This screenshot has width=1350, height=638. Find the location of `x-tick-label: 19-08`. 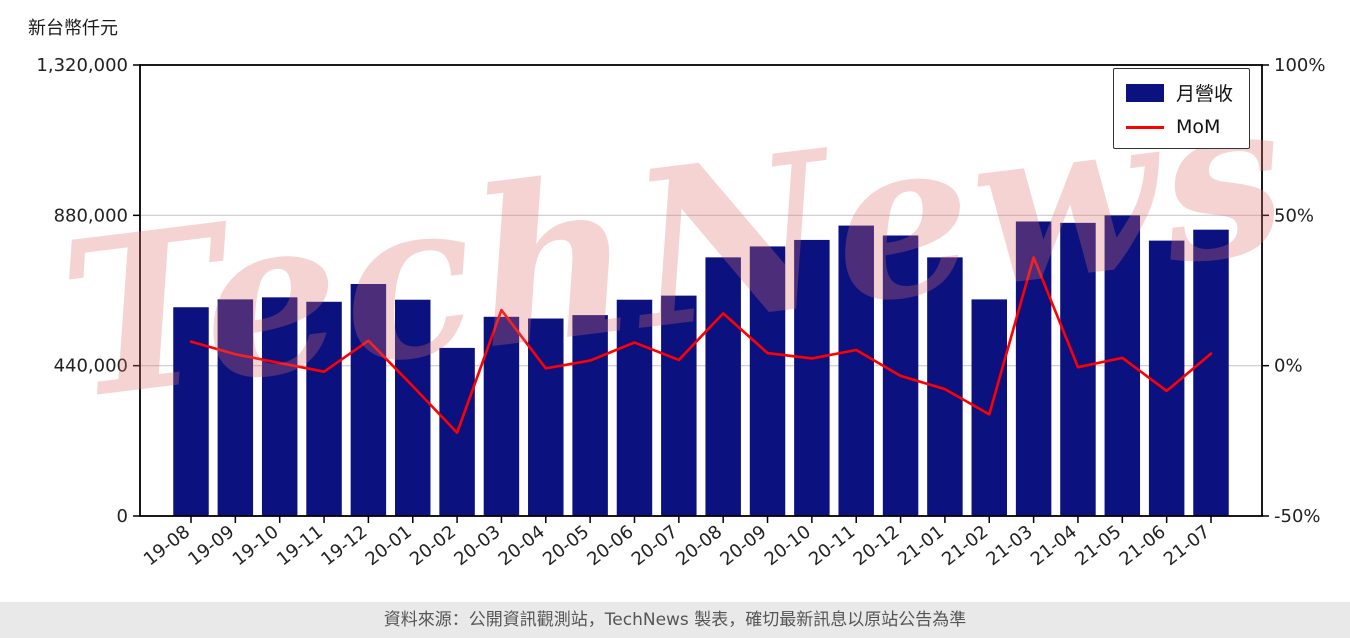

x-tick-label: 19-08 is located at coordinates (167, 545).